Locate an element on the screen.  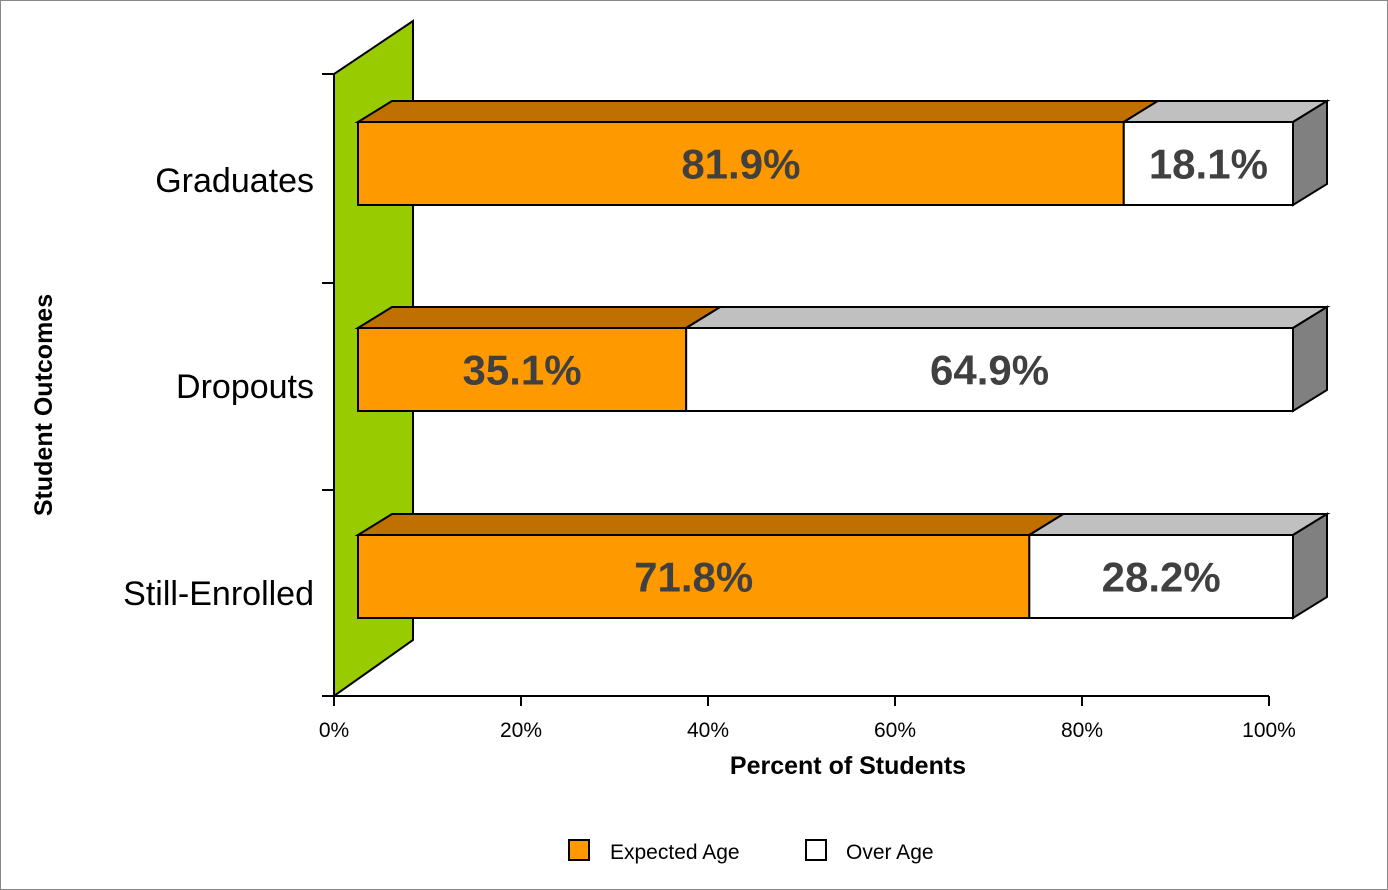
category-label-still-enrolled: Still-Enrolled is located at coordinates (218, 594).